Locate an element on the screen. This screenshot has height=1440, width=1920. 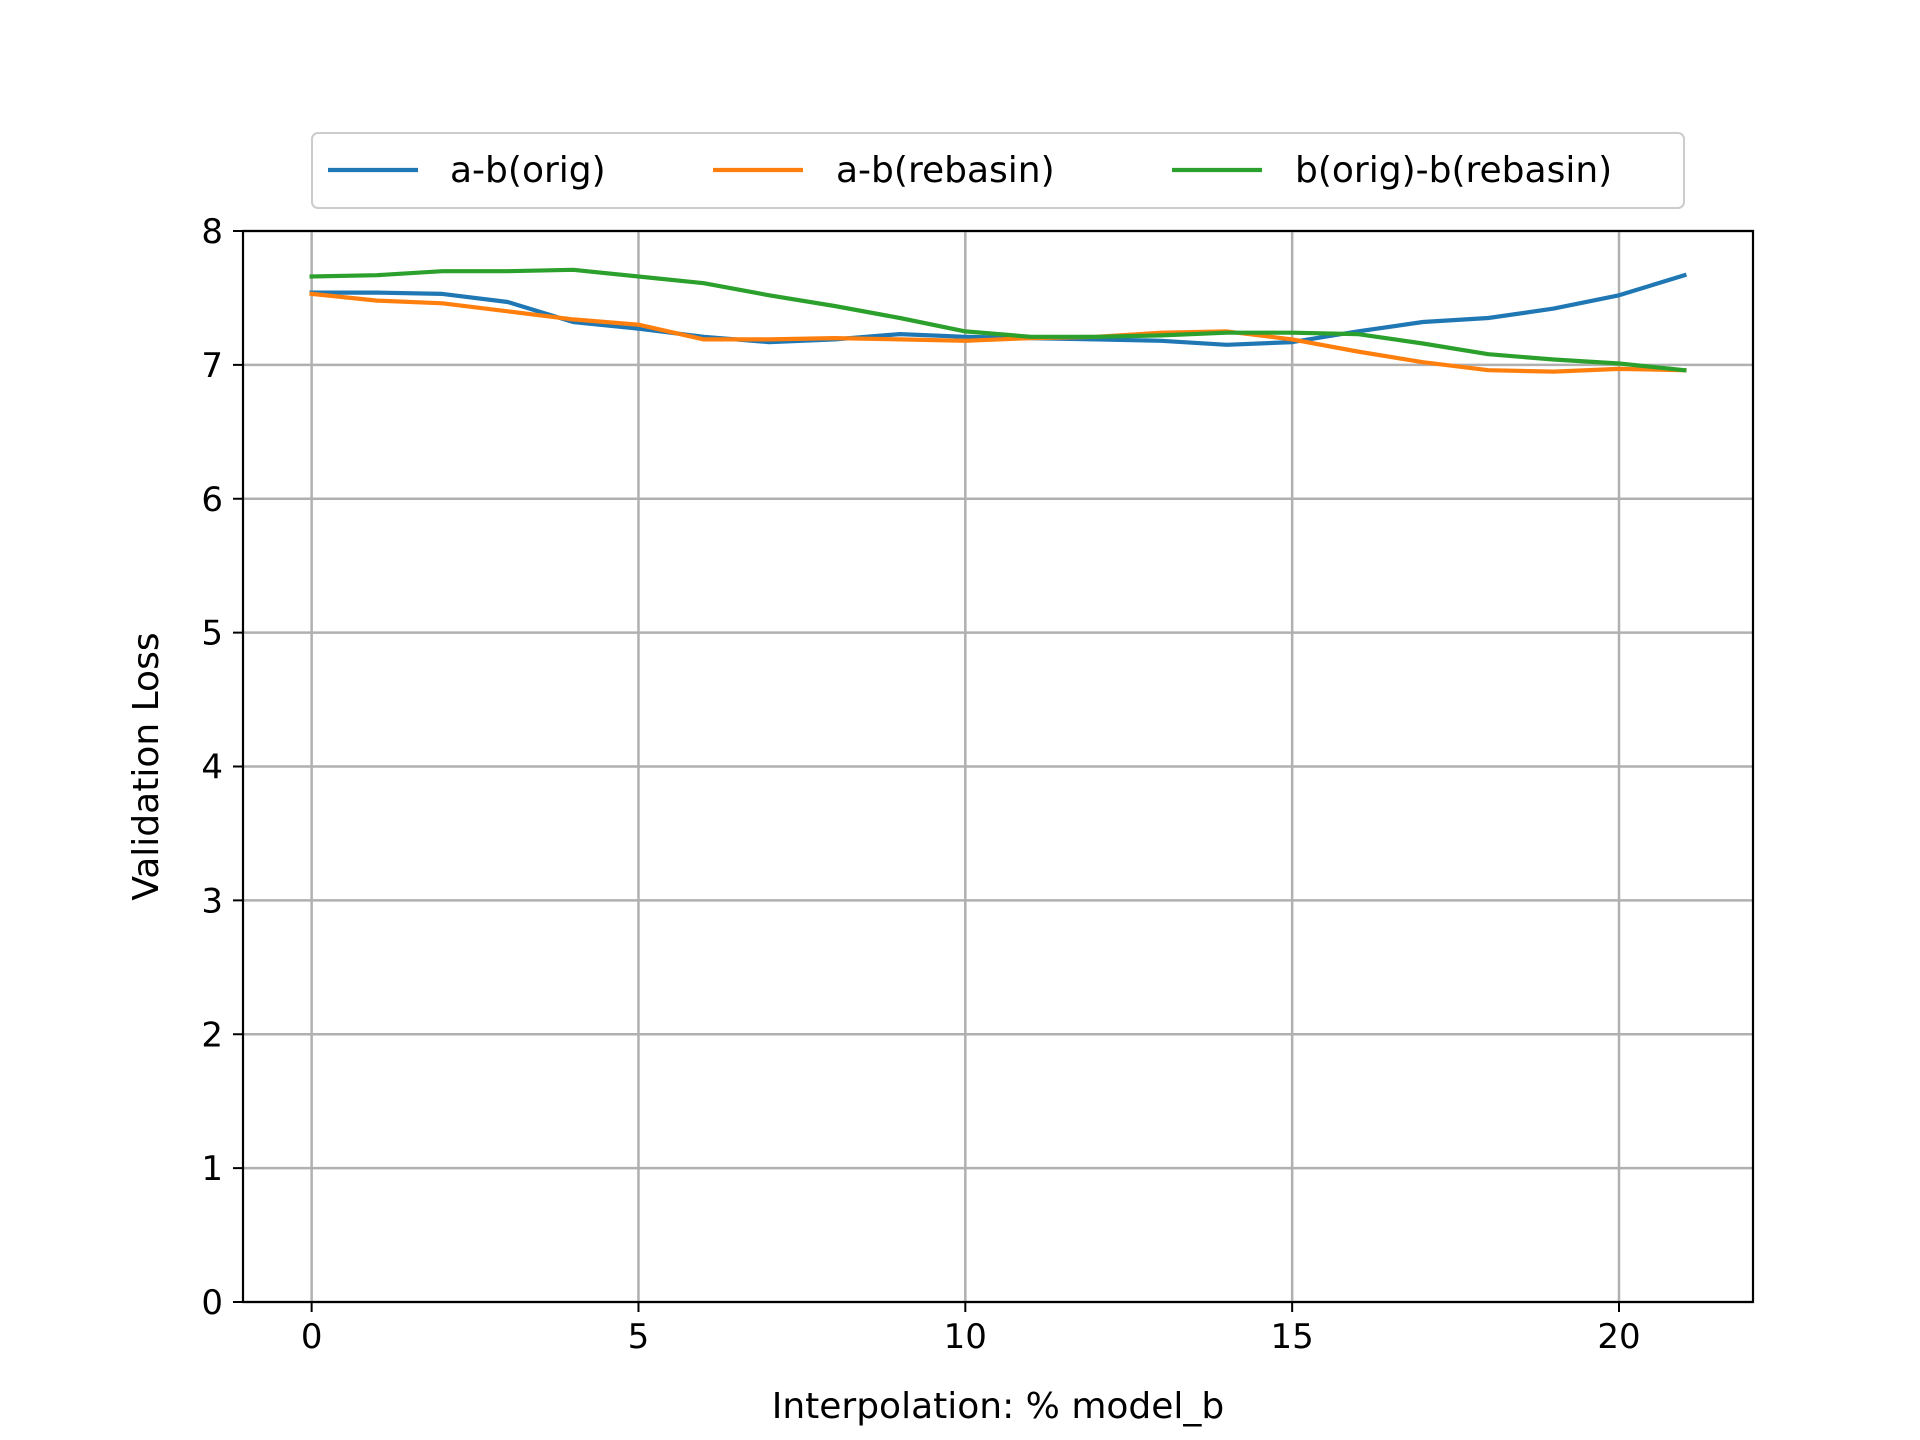
y-tick-label: 3 is located at coordinates (212, 901).